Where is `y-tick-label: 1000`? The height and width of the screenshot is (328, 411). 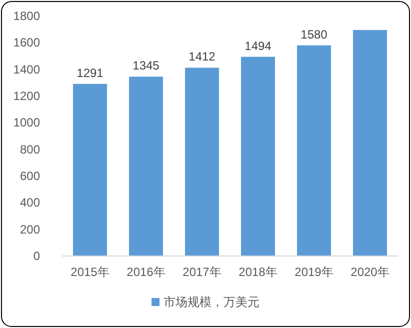 y-tick-label: 1000 is located at coordinates (26, 123).